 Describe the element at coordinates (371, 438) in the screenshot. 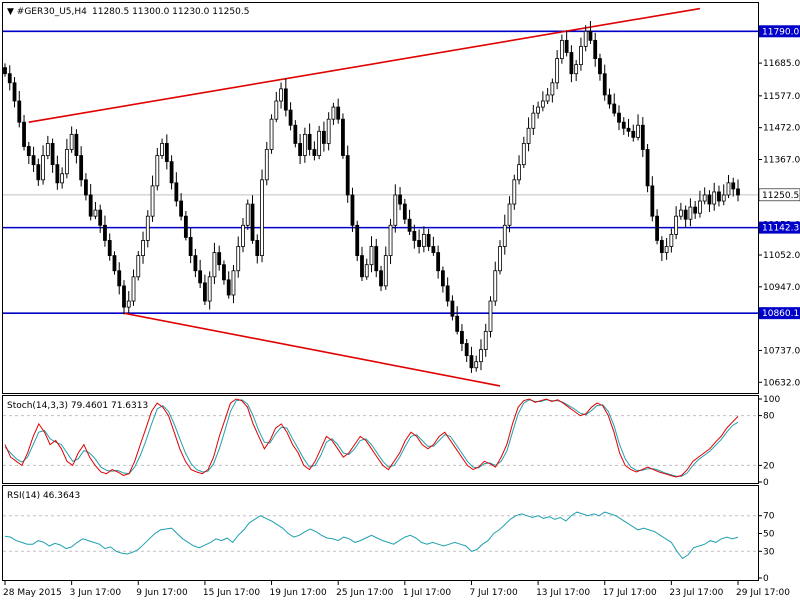

I see `stoch-main-line` at that location.